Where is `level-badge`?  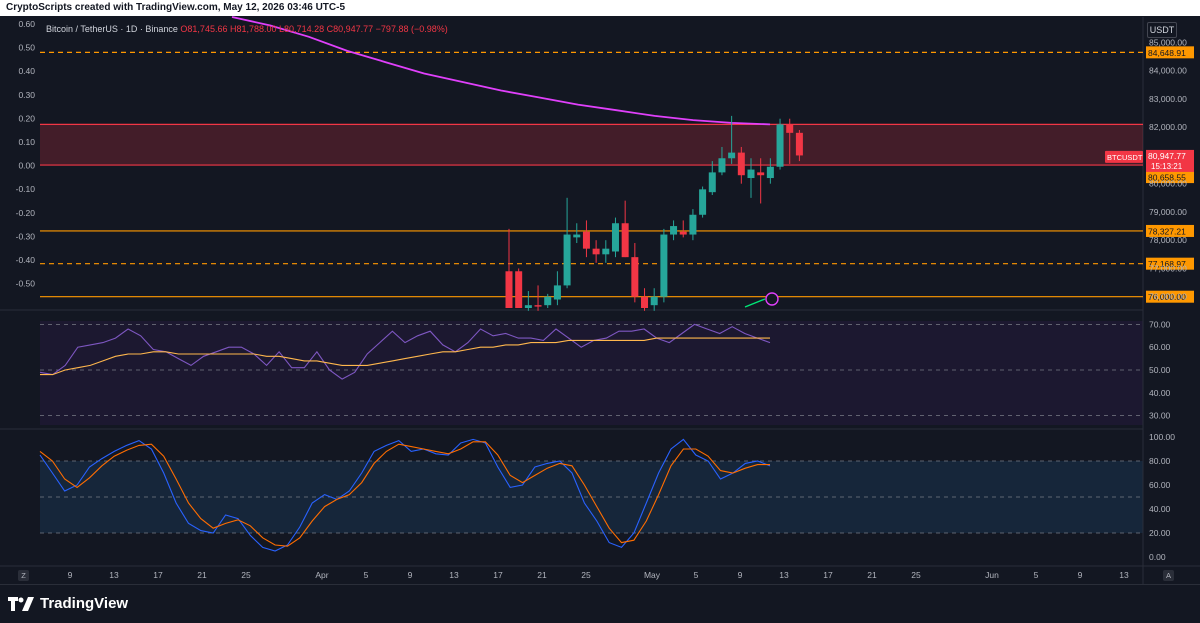
level-badge is located at coordinates (1170, 230).